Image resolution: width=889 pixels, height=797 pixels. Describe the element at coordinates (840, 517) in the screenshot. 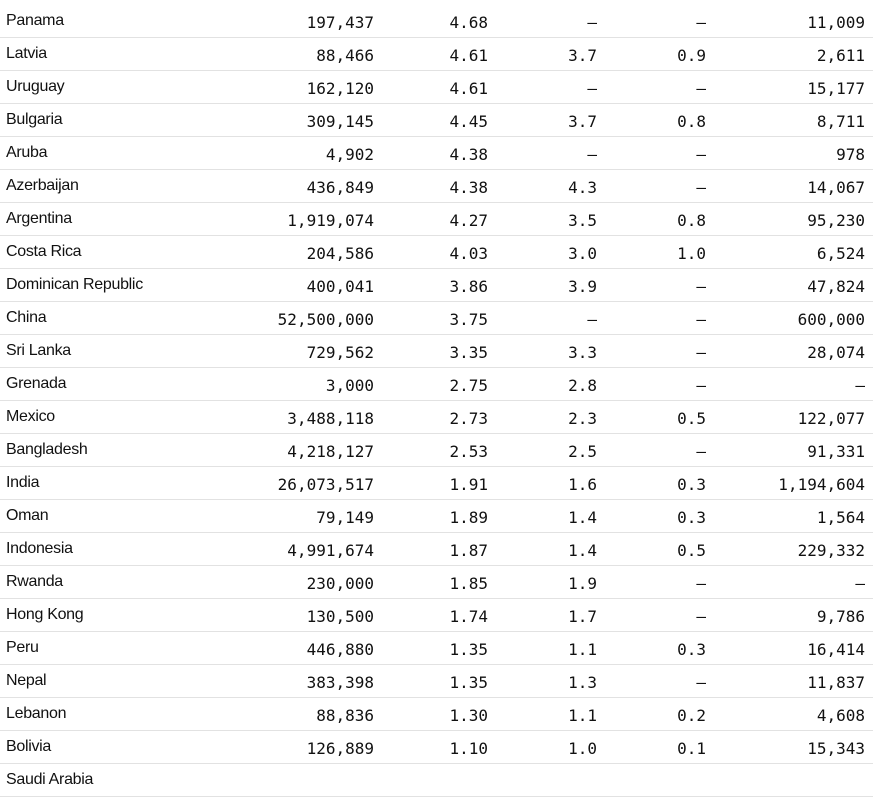

I see `value-cell-5: 1,564` at that location.